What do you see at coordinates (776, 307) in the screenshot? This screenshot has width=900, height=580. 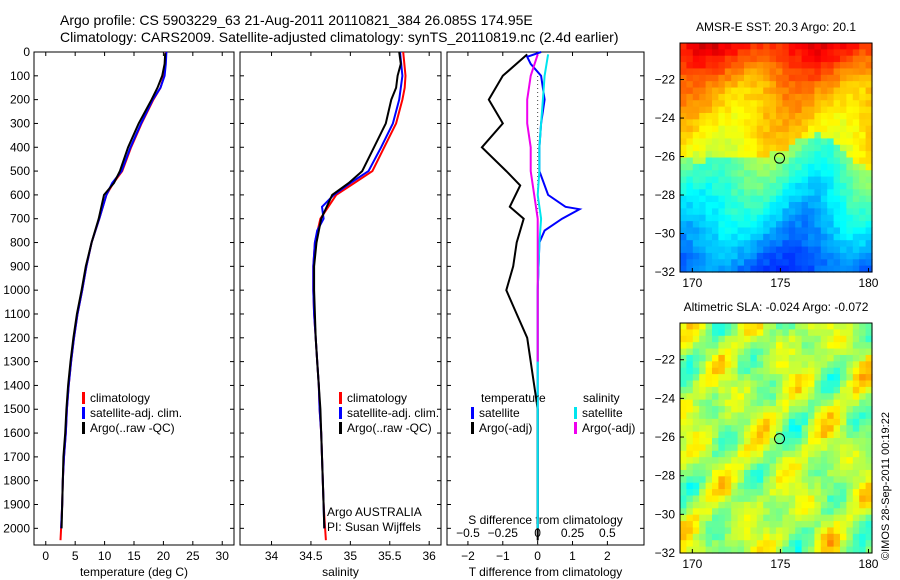 I see `map-title: Altimetric SLA: -0.024 Argo: -0.072` at bounding box center [776, 307].